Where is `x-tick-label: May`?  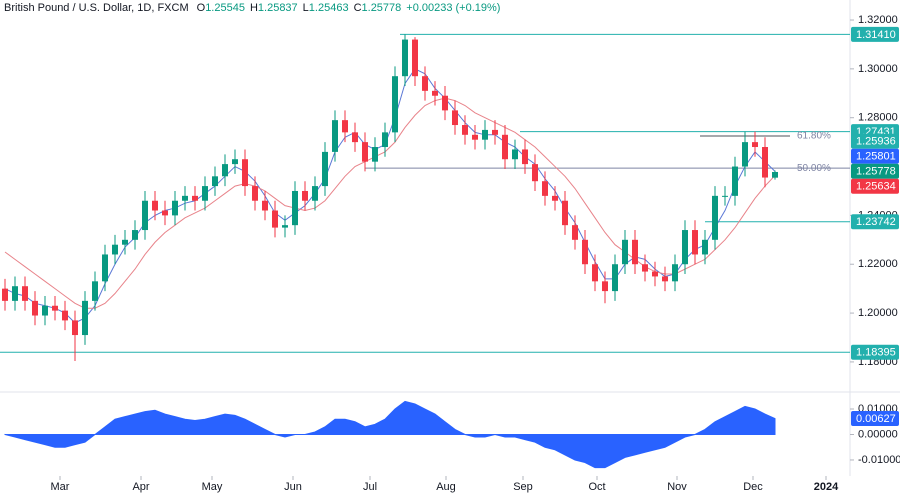 x-tick-label: May is located at coordinates (212, 487).